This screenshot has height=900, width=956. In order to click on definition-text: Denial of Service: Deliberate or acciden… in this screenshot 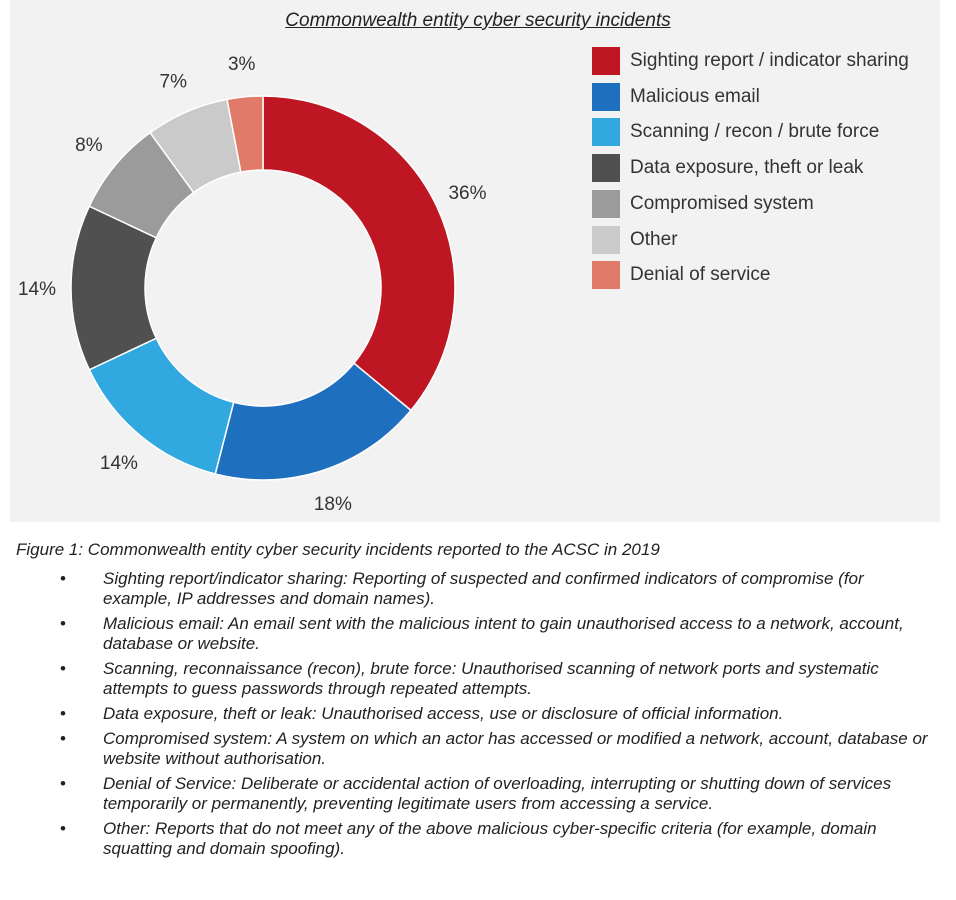, I will do `click(497, 793)`.